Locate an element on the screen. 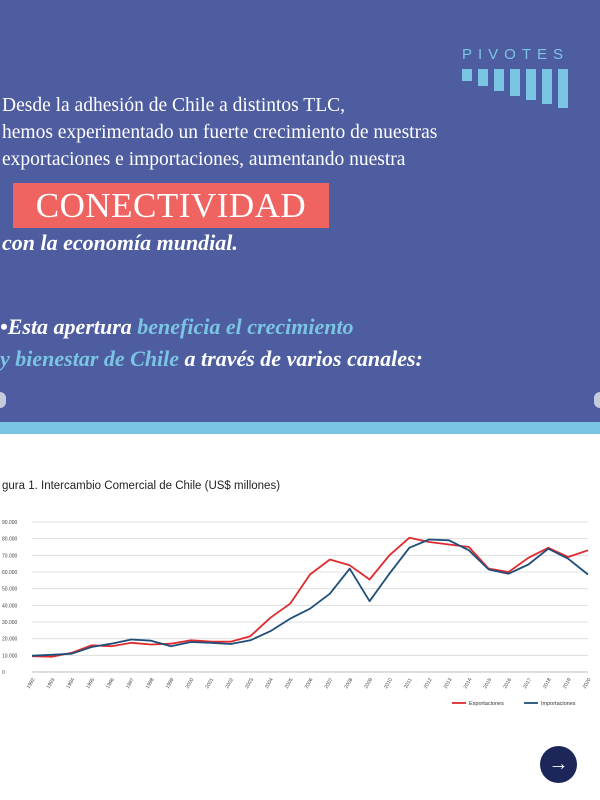  keyword-conectividad: CONECTIVIDAD is located at coordinates (171, 205).